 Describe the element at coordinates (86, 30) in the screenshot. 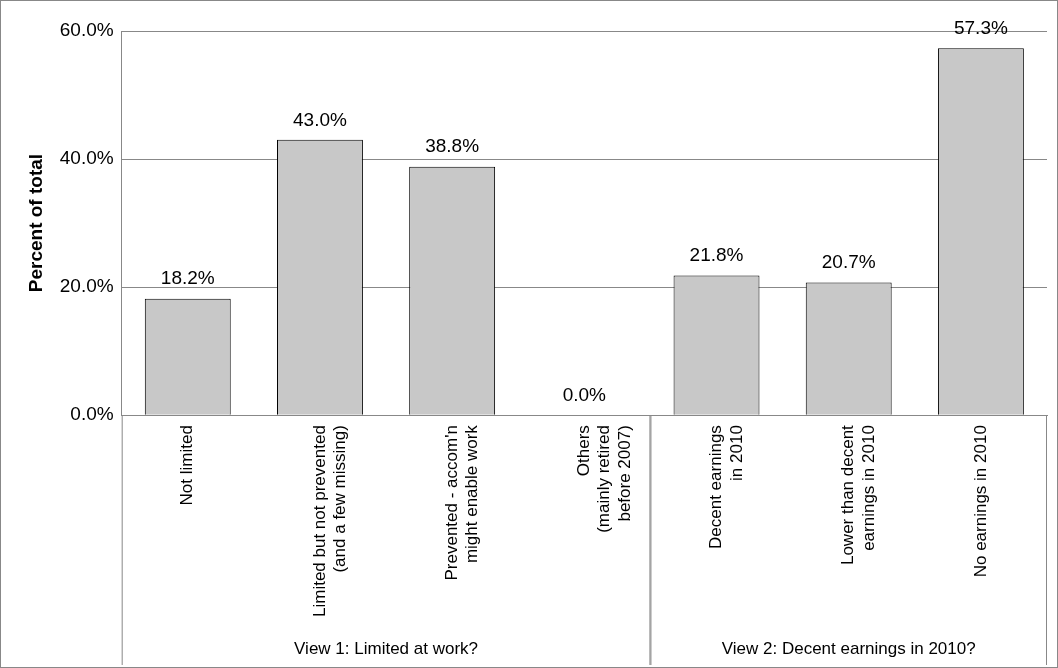

I see `y-tick-label: 60.0%` at that location.